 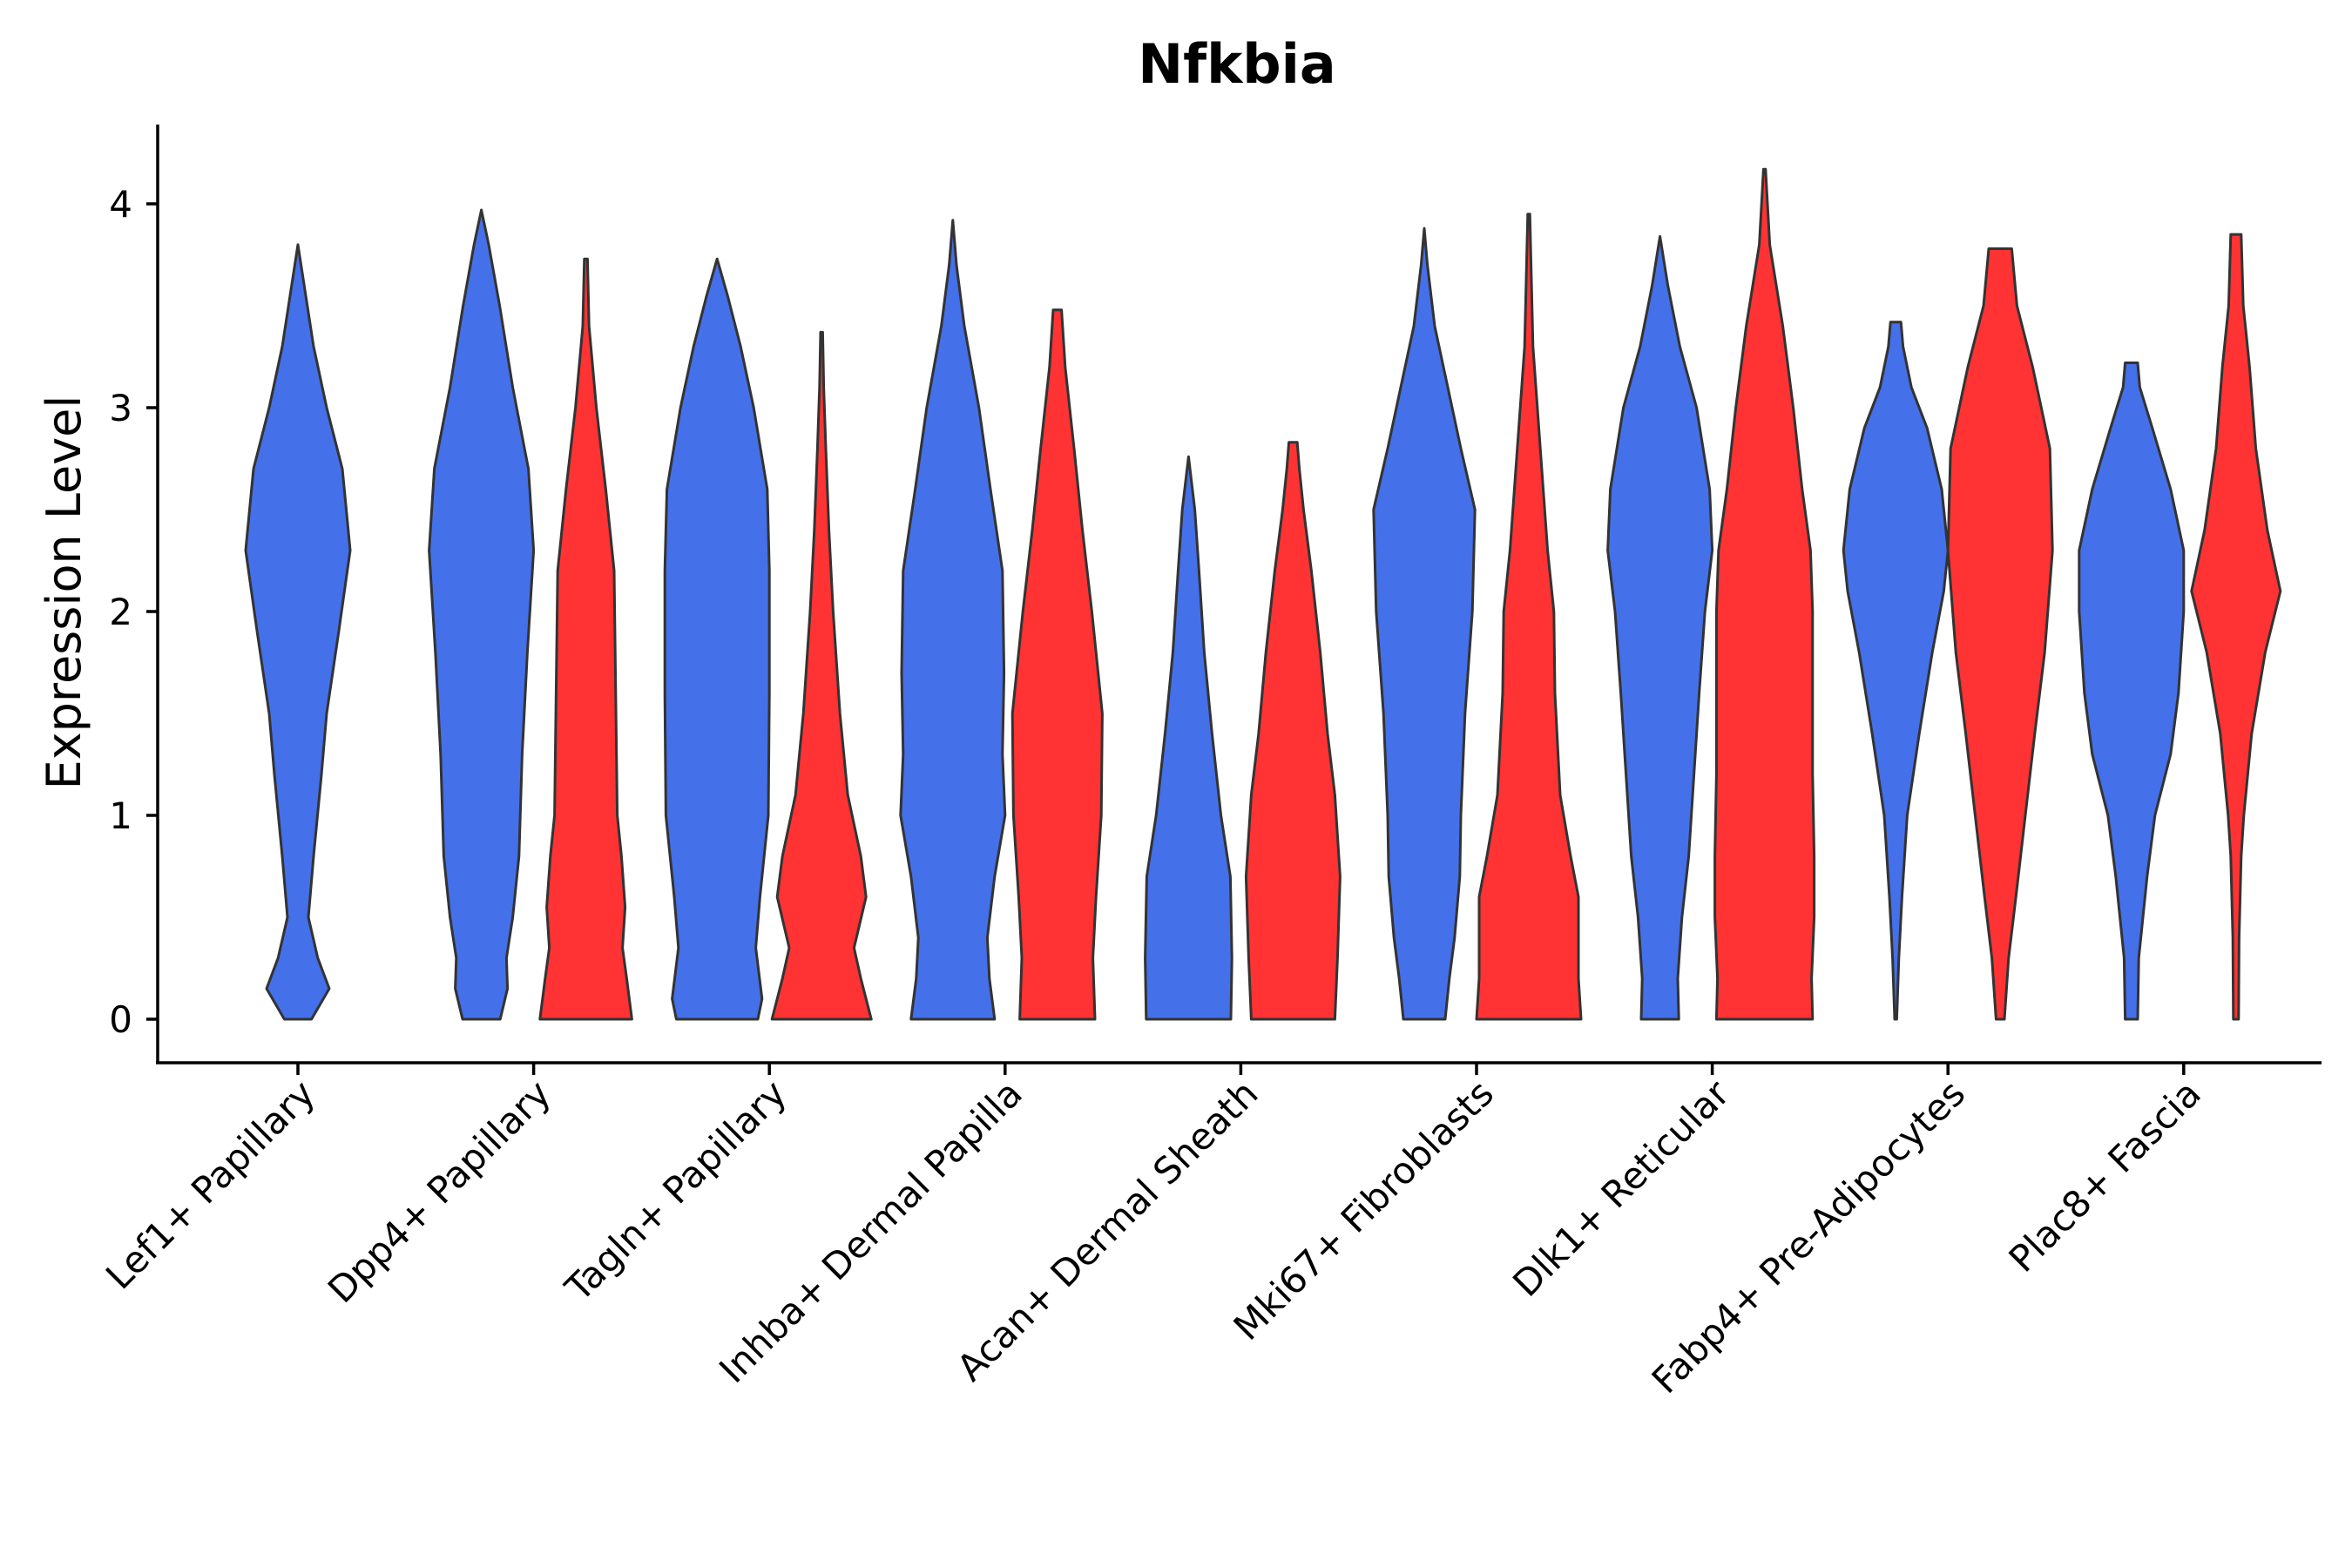 I want to click on violin-group-2-dlk1-reticular, so click(x=1764, y=594).